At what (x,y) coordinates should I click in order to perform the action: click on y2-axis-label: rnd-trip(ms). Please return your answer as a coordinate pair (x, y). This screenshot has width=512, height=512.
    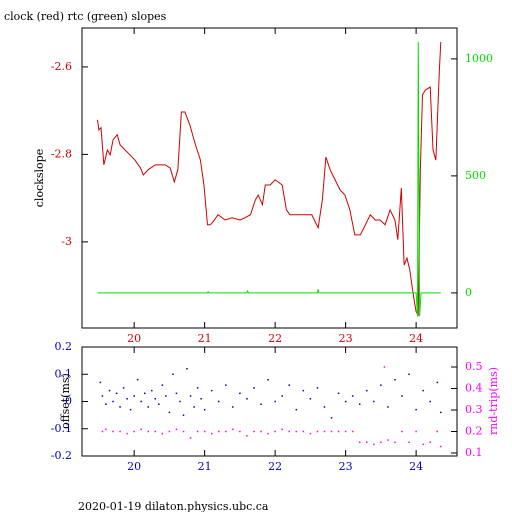
    Looking at the image, I should click on (493, 401).